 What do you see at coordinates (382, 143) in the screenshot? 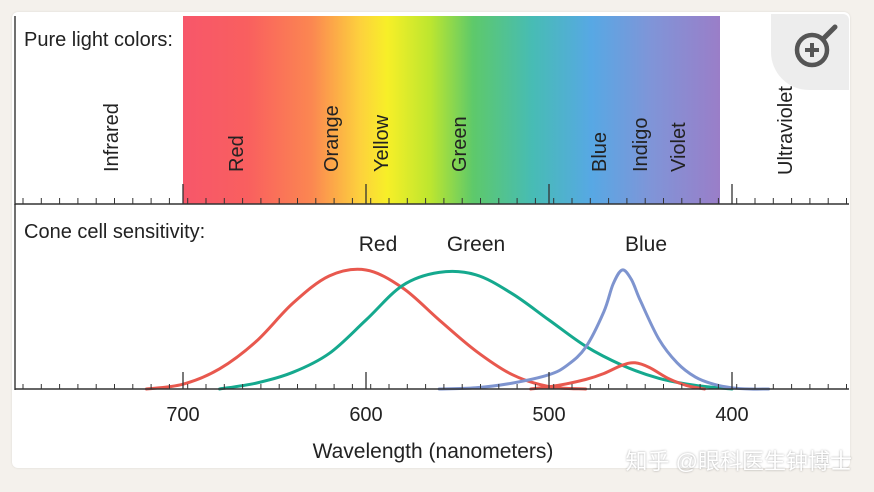
I see `band-label-yellow: Yellow` at bounding box center [382, 143].